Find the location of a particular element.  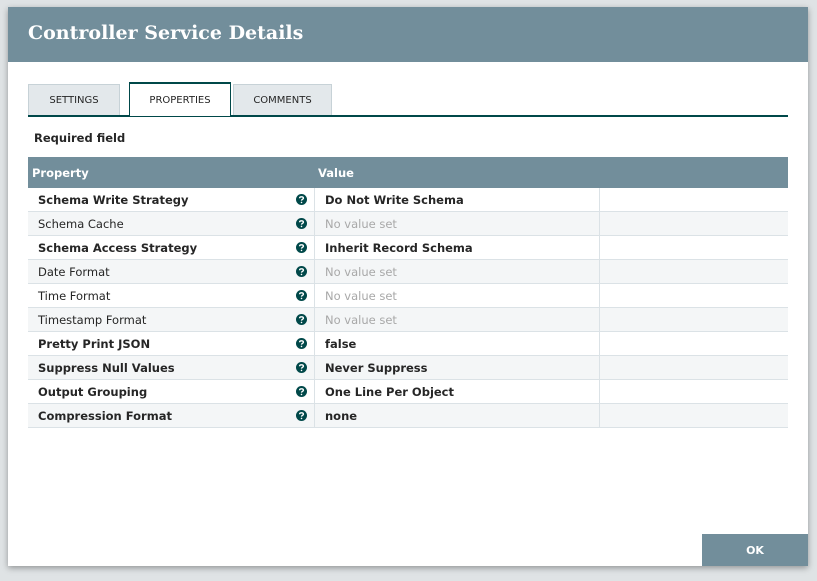

property-name: Schema Access Strategy is located at coordinates (118, 248).